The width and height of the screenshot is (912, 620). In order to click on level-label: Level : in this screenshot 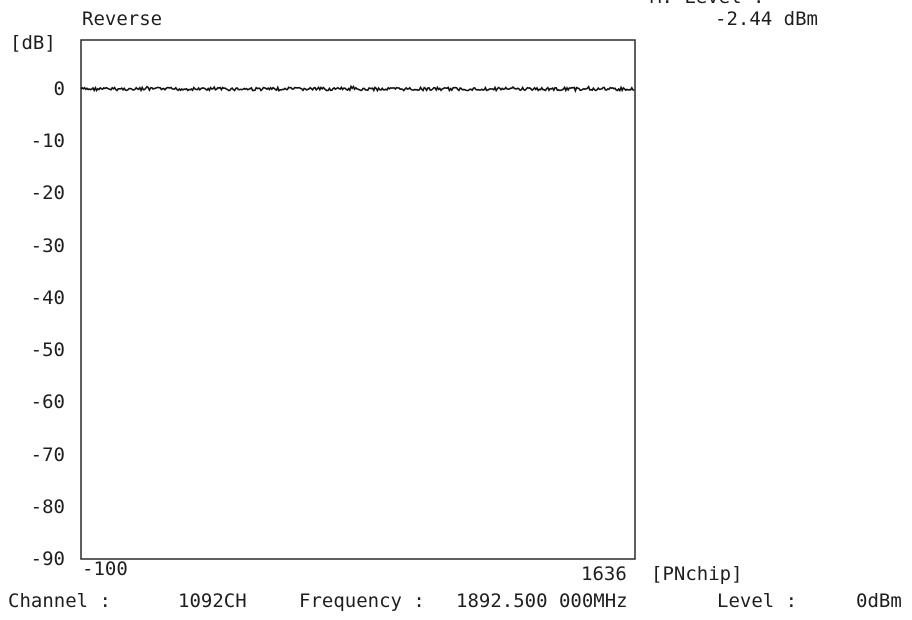, I will do `click(757, 601)`.